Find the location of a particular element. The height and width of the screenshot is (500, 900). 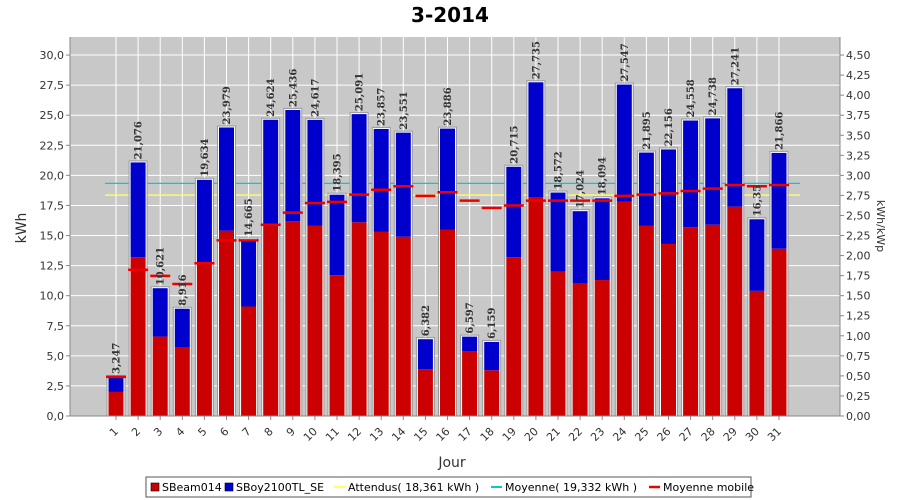

data-label: 6,597 is located at coordinates (470, 317).